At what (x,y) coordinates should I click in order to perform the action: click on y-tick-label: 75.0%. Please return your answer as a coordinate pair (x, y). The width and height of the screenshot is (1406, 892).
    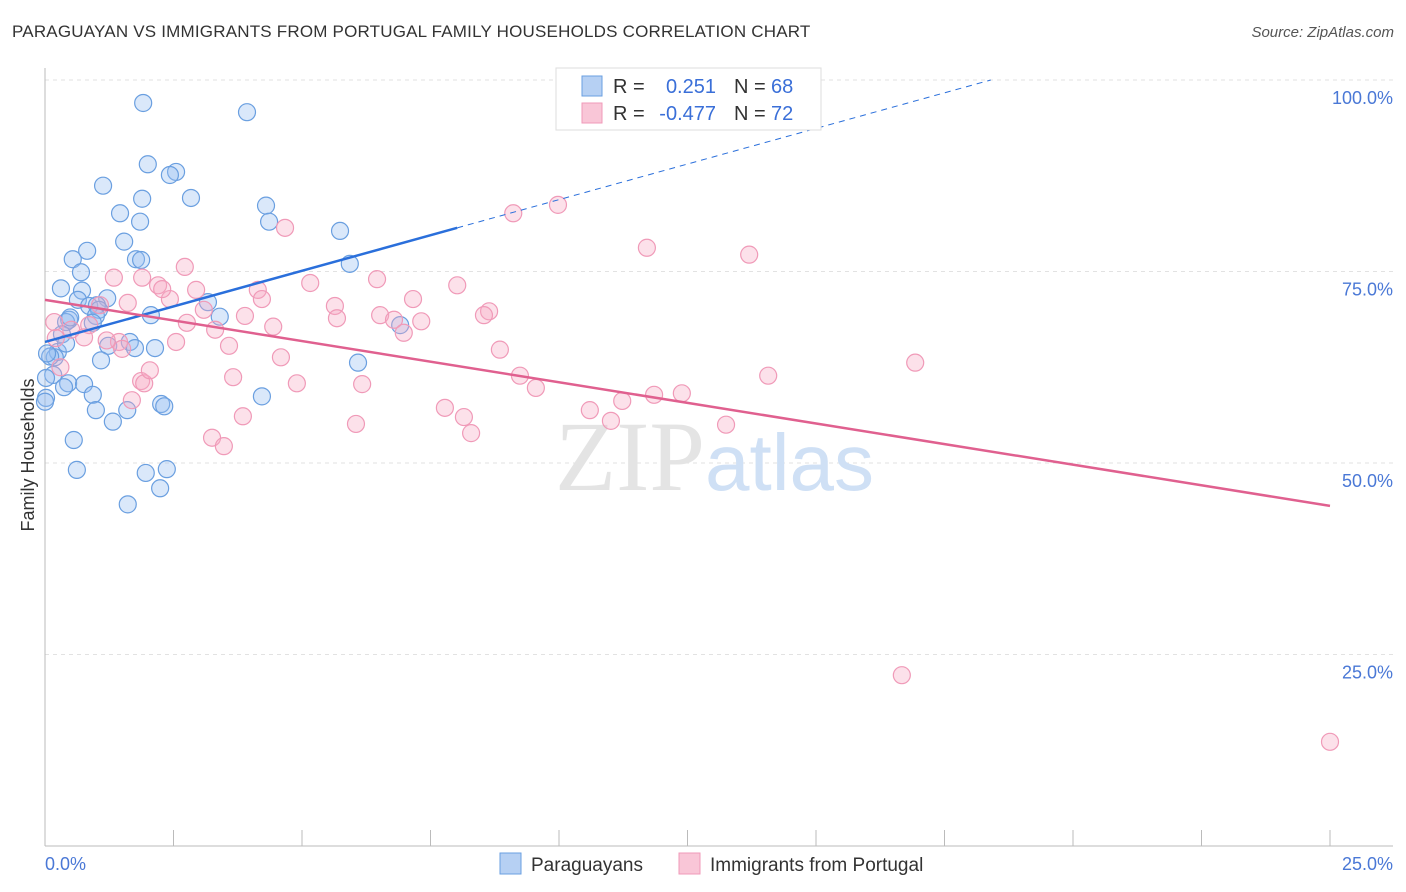
    Looking at the image, I should click on (1367, 290).